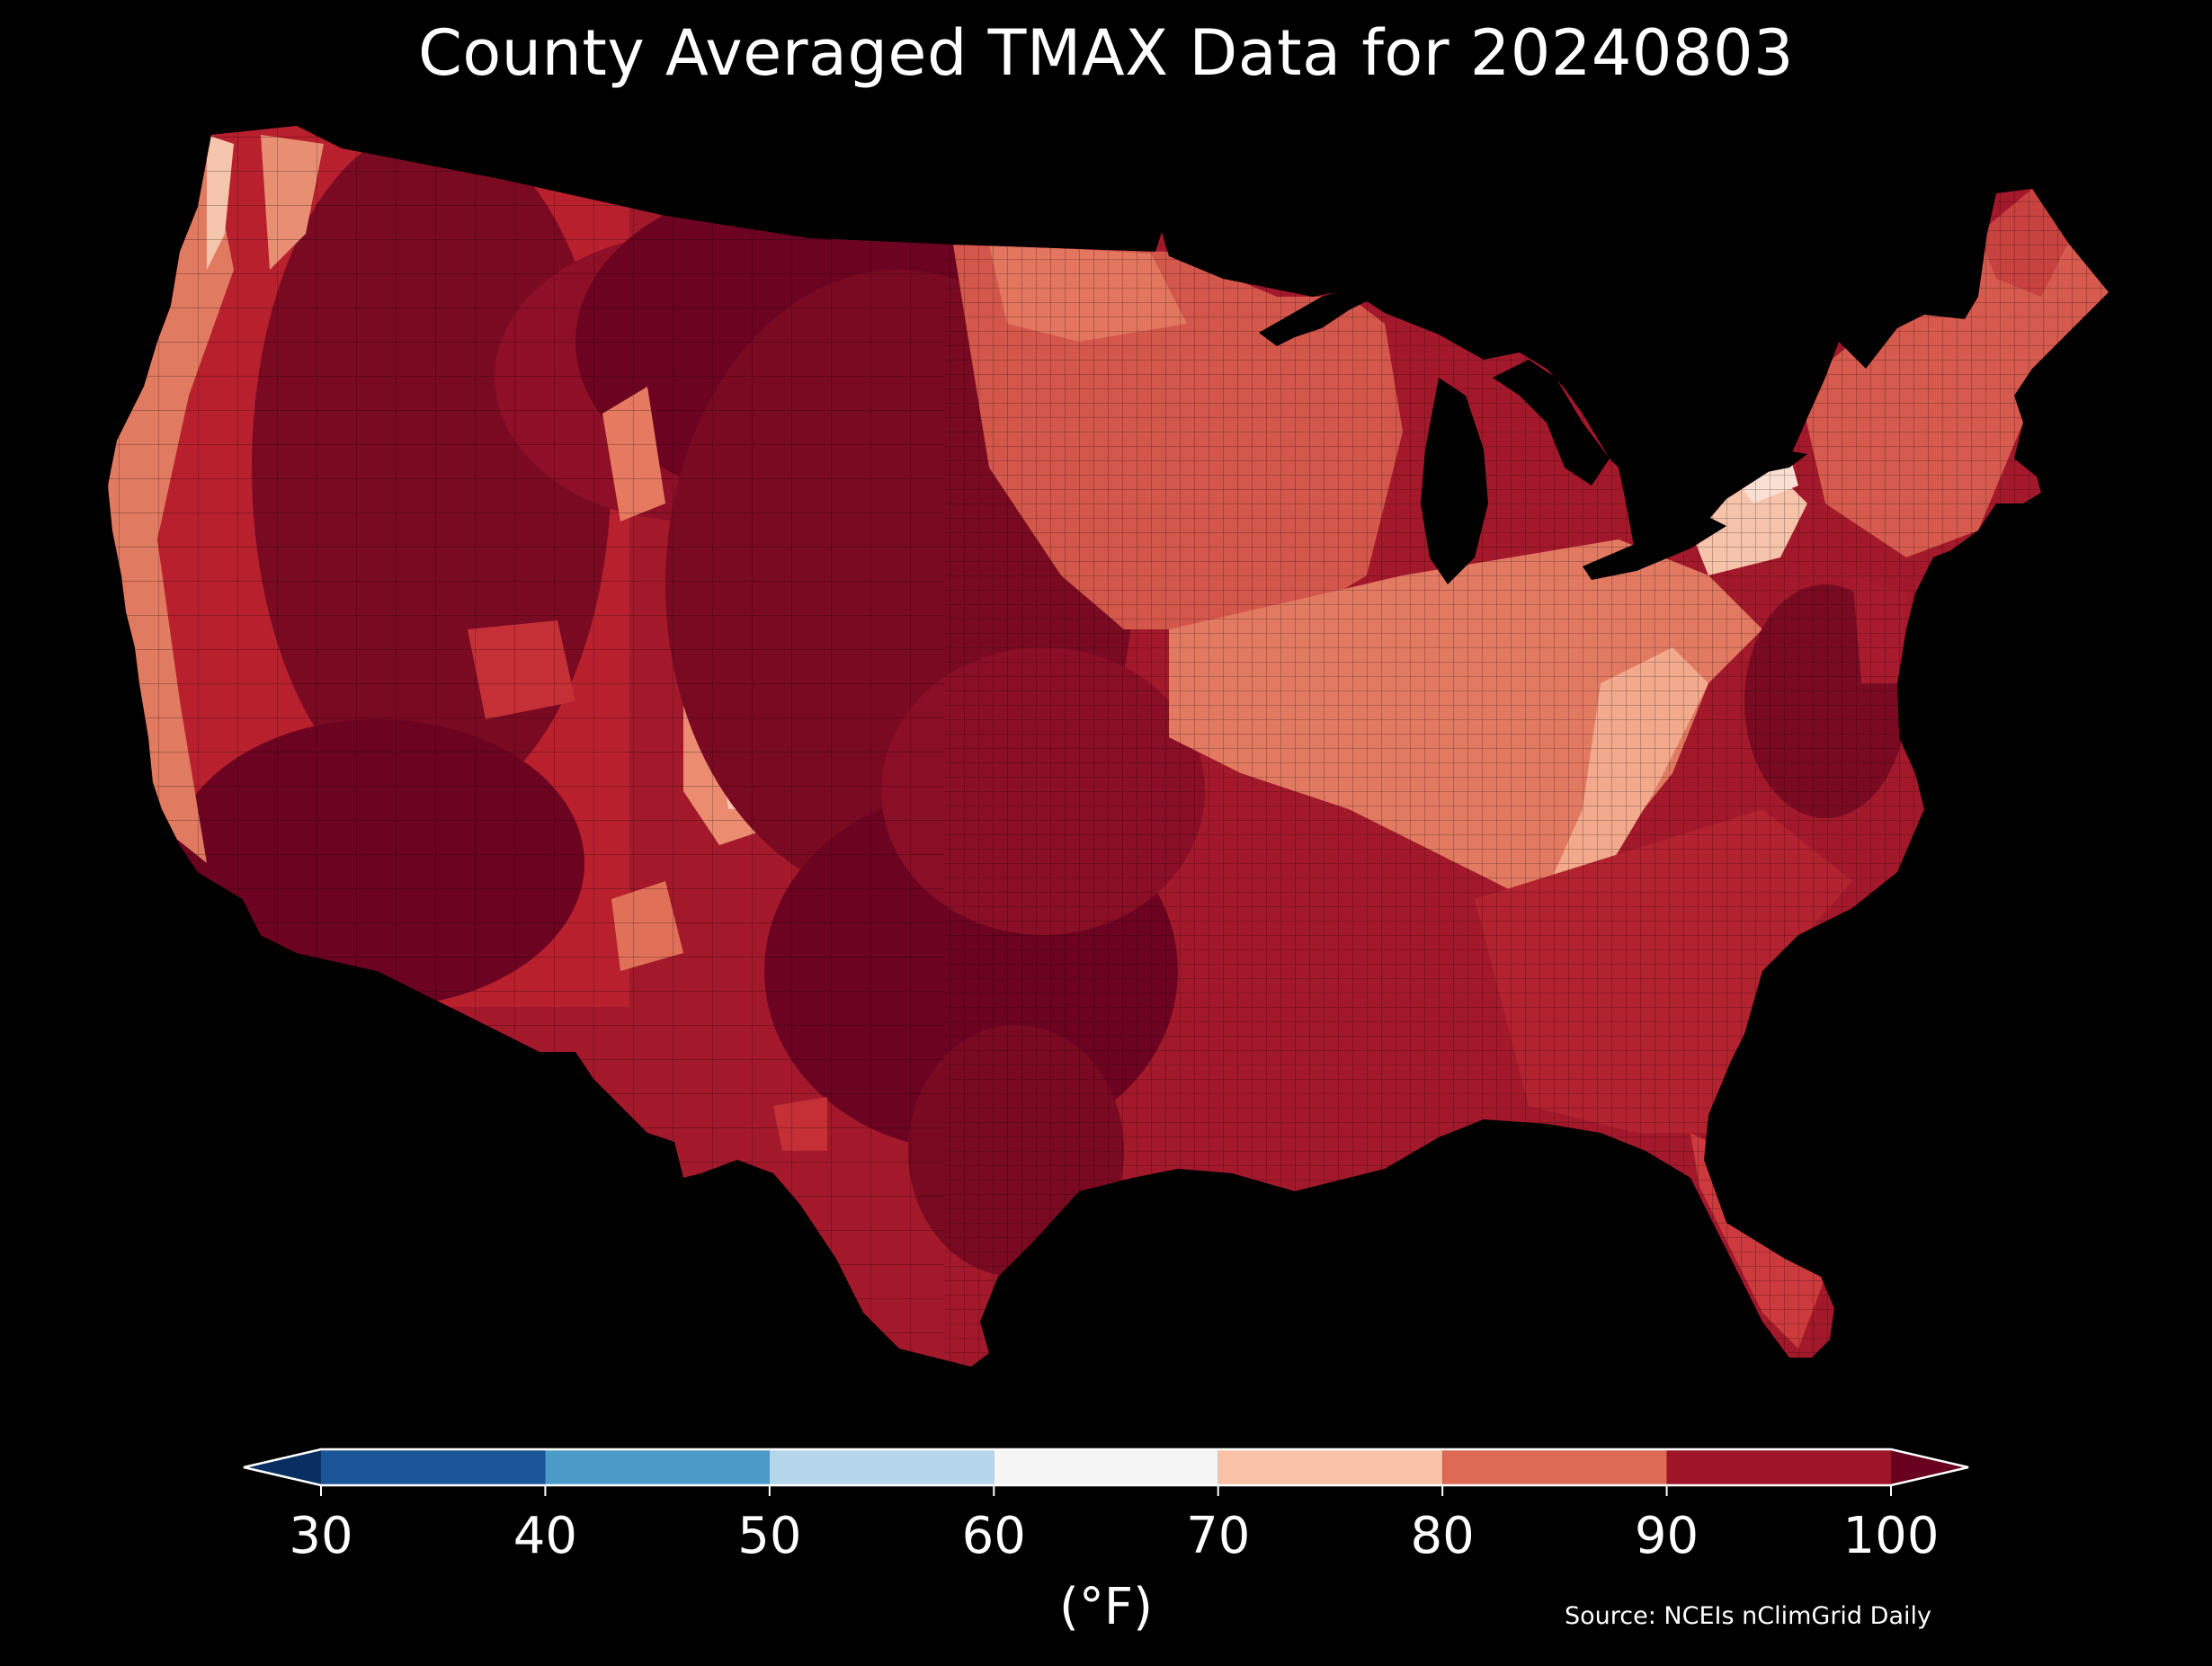 The width and height of the screenshot is (2212, 1666). Describe the element at coordinates (1654, 549) in the screenshot. I see `lake-erie` at that location.